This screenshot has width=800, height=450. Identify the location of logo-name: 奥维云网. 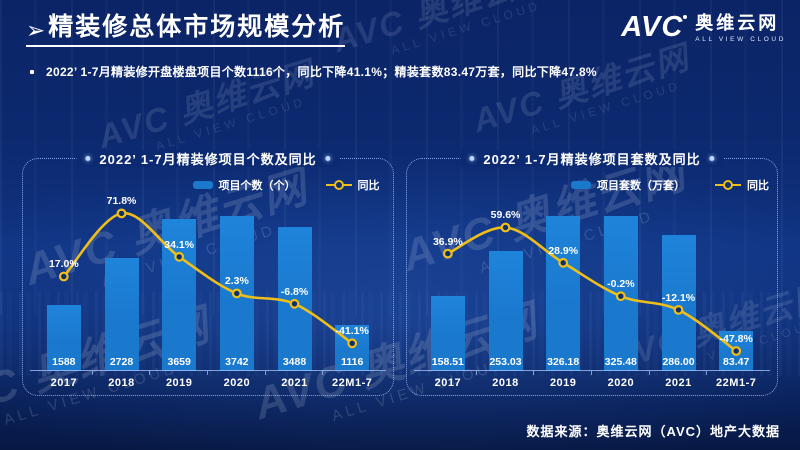
(737, 23).